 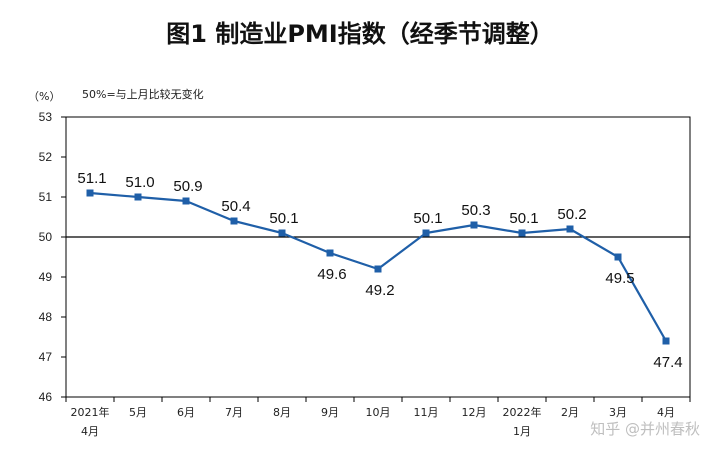 I want to click on x-tick-label: 1月, so click(x=522, y=431).